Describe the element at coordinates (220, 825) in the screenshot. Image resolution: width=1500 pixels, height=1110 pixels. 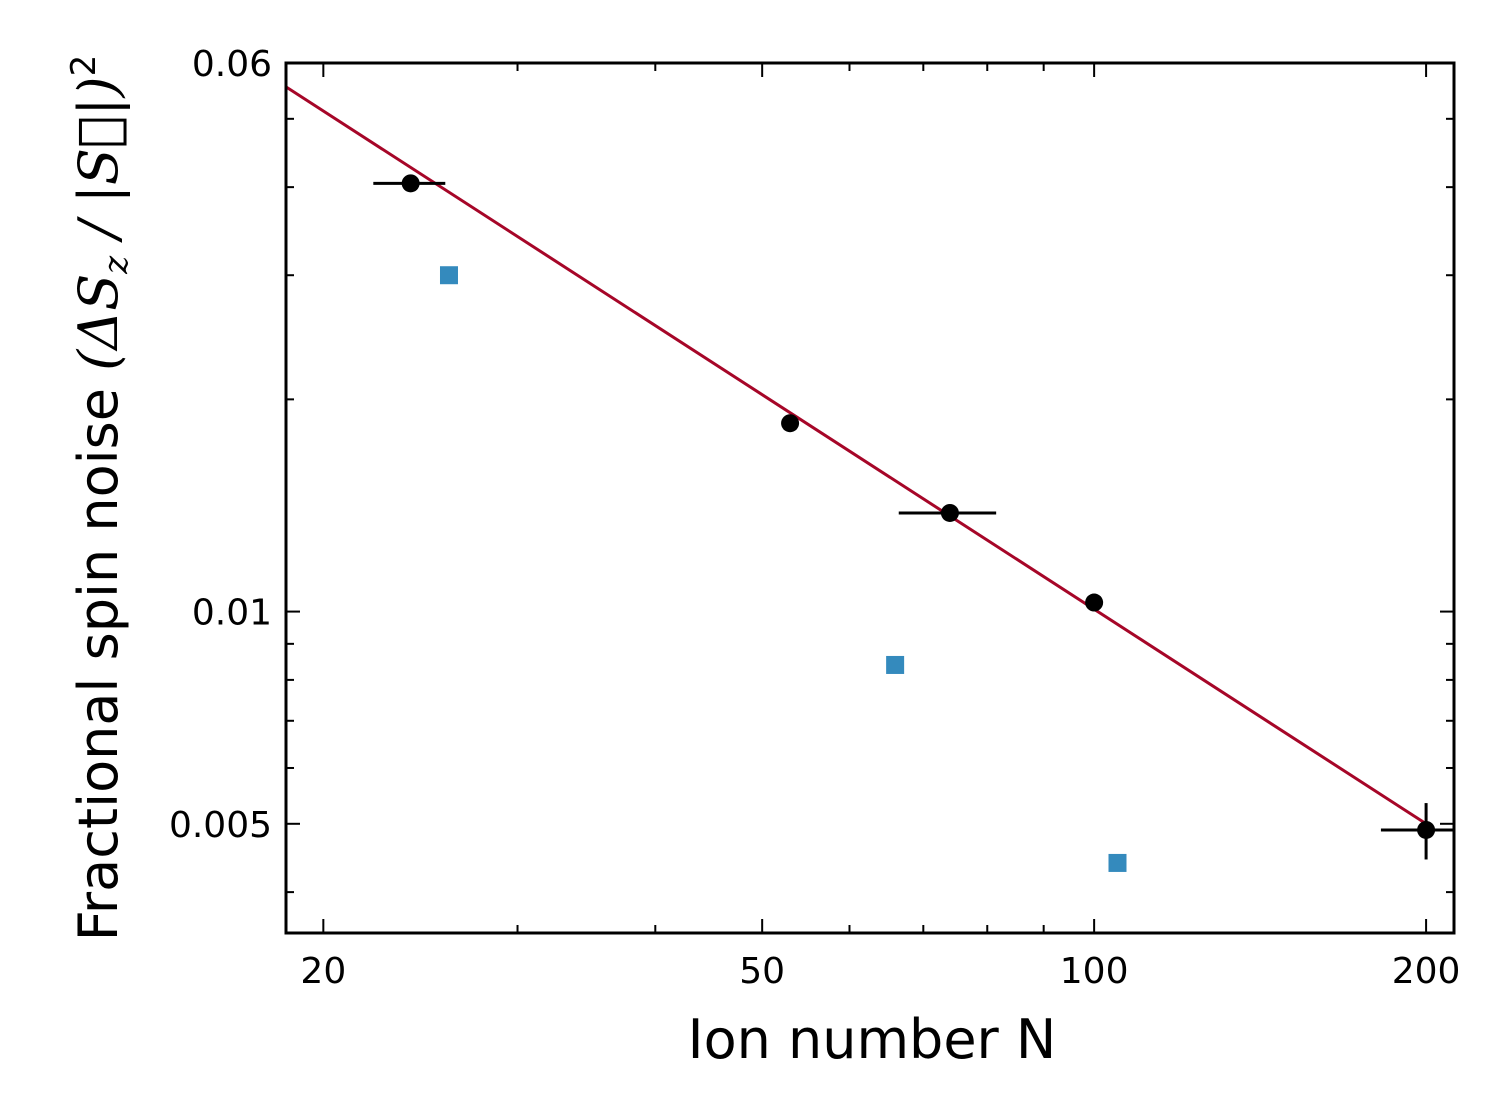
I see `y-tick-label: 0.005` at that location.